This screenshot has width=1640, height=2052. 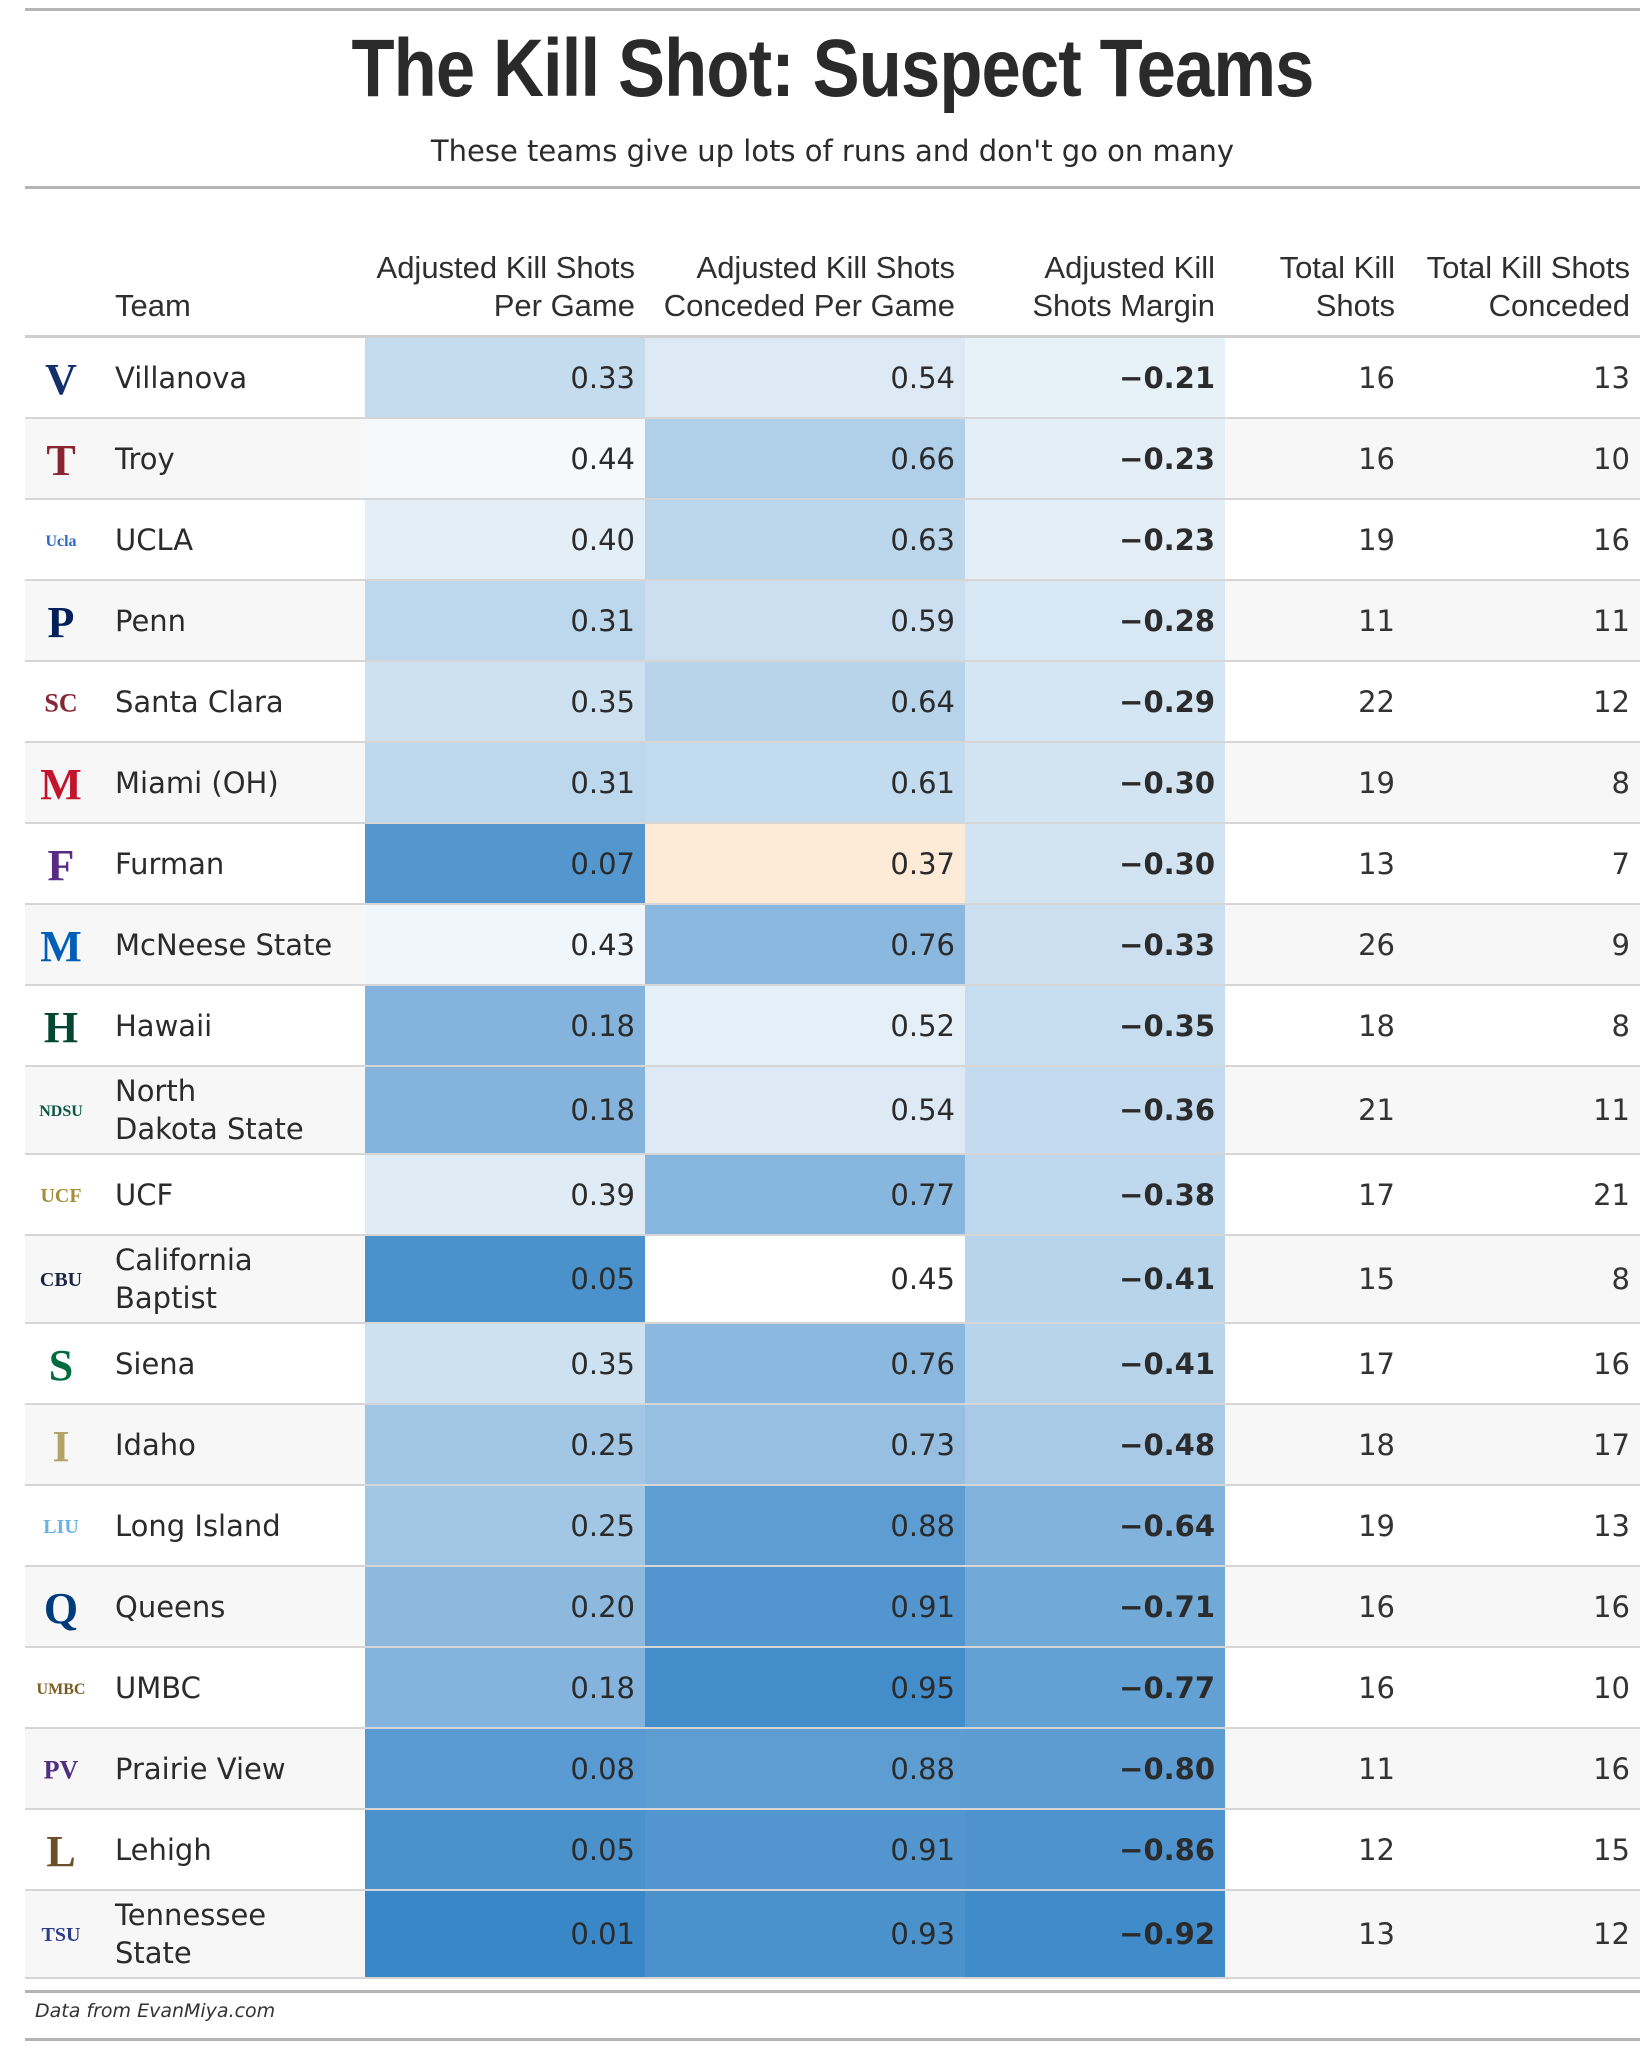 What do you see at coordinates (805, 702) in the screenshot?
I see `cell-adj-conceded: 0.64` at bounding box center [805, 702].